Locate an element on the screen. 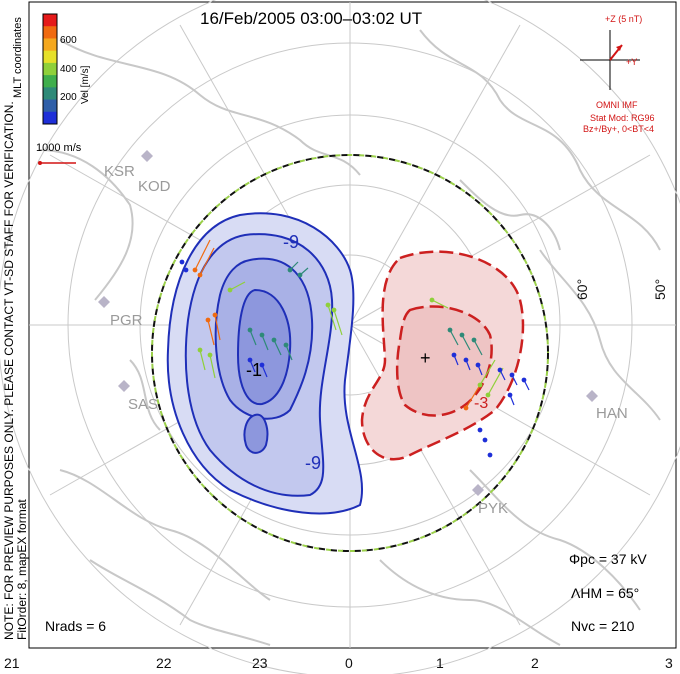 The height and width of the screenshot is (674, 680). scale-arrow-origin is located at coordinates (40, 163).